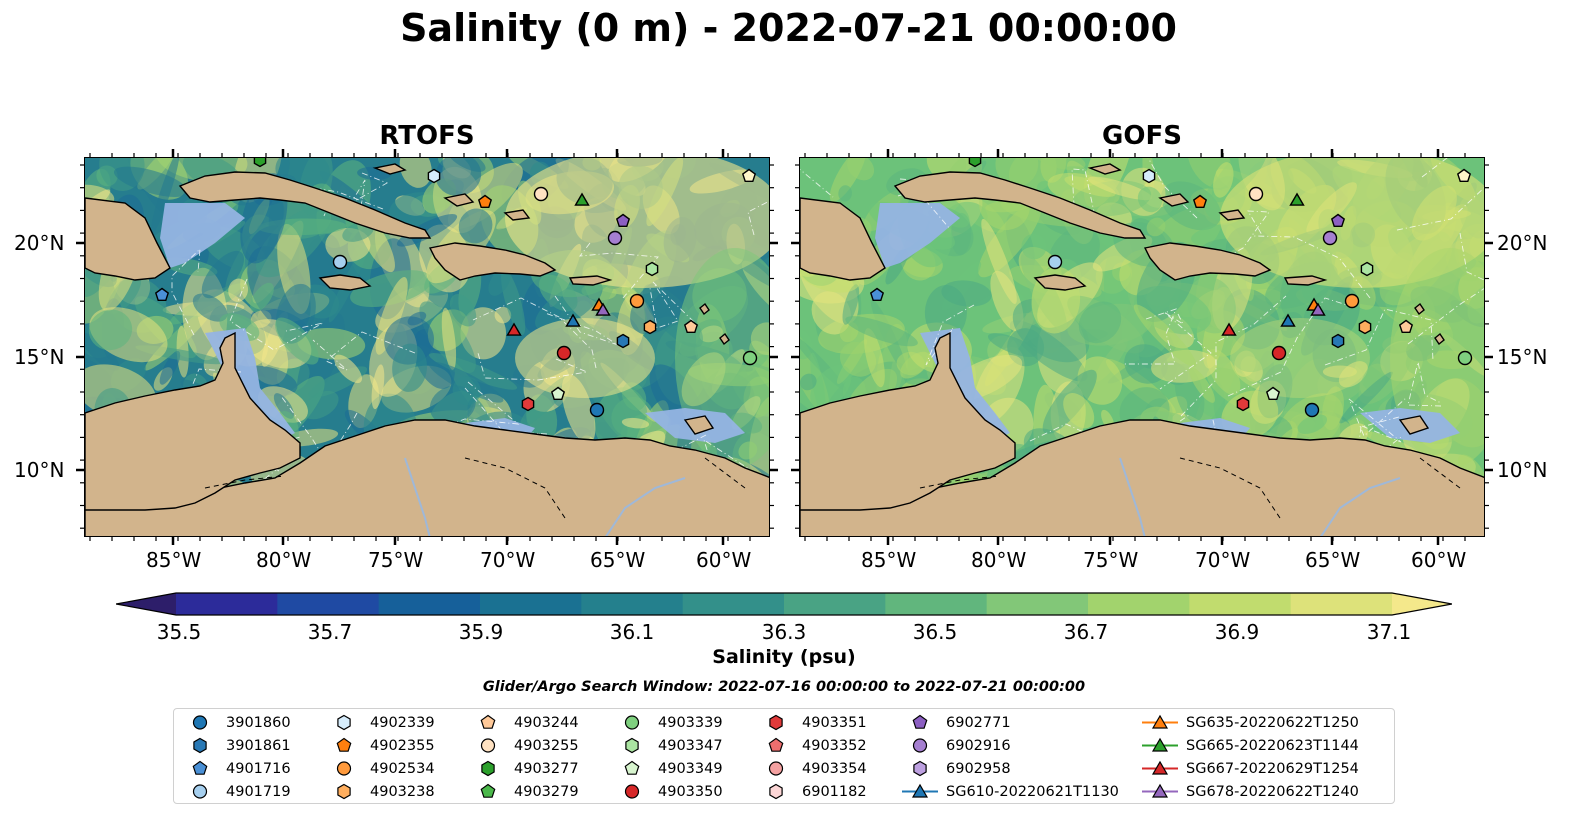 The height and width of the screenshot is (827, 1577). What do you see at coordinates (1389, 632) in the screenshot?
I see `colorbar-tick-label: 37.1` at bounding box center [1389, 632].